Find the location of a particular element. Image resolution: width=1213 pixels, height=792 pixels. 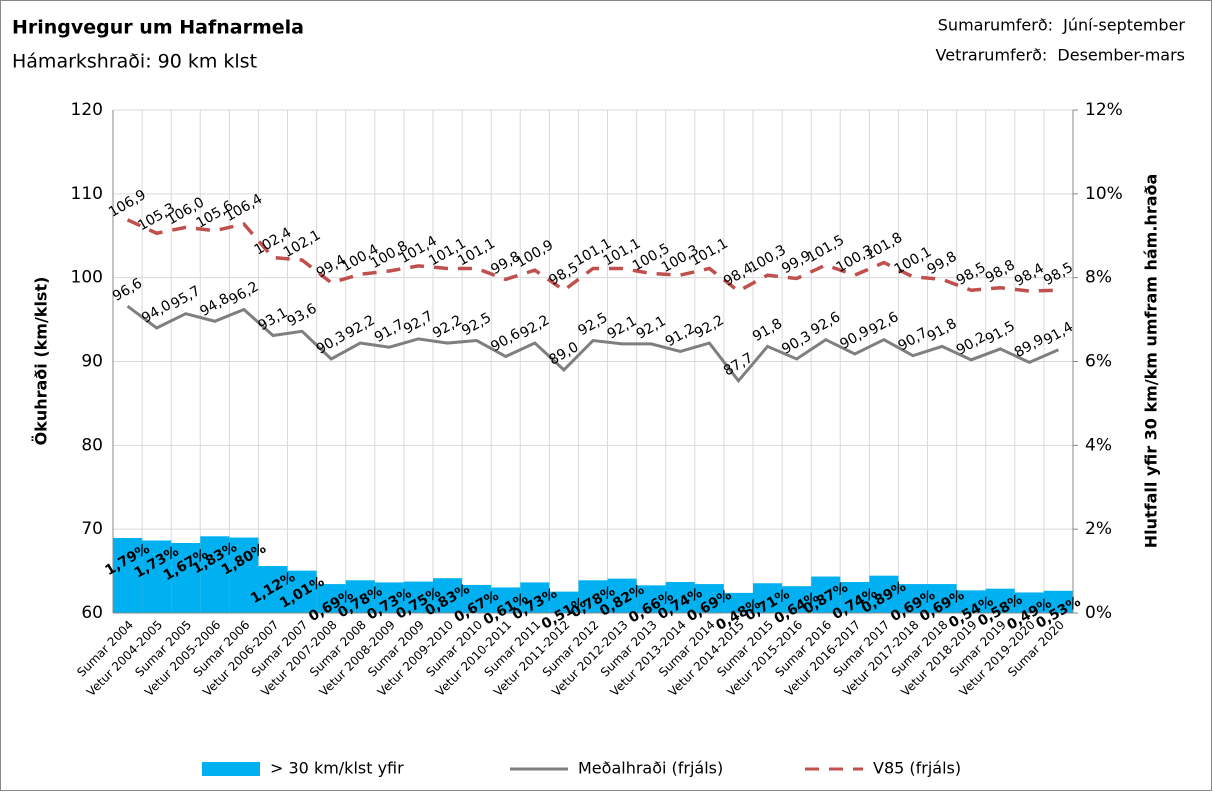

legend-swatch is located at coordinates (231, 769).